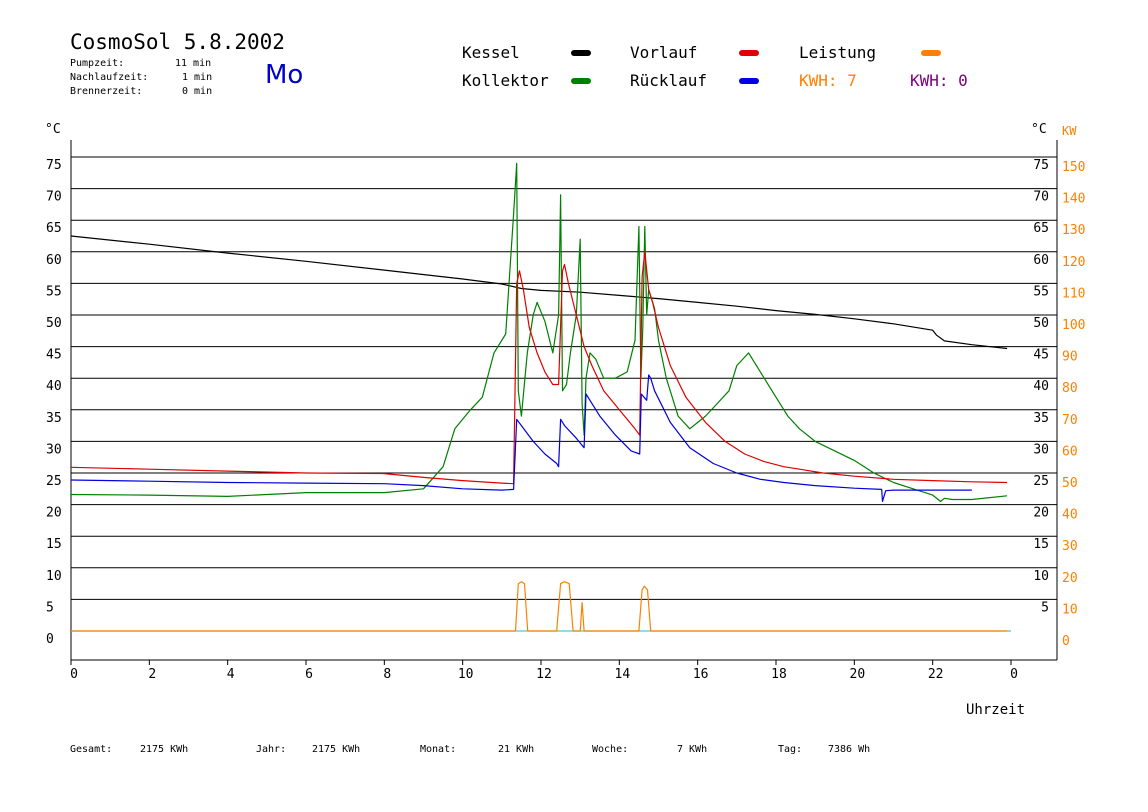  I want to click on footer-year-value: 2175 KWh, so click(336, 749).